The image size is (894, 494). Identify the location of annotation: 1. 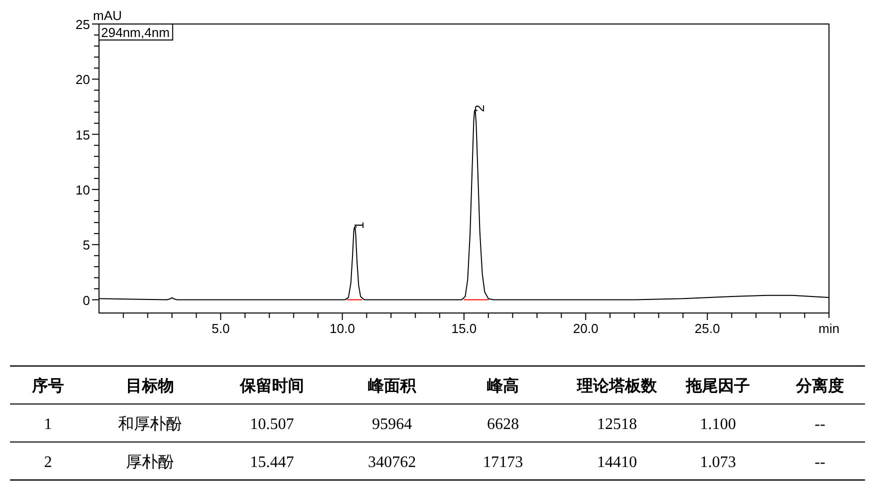
(359, 225).